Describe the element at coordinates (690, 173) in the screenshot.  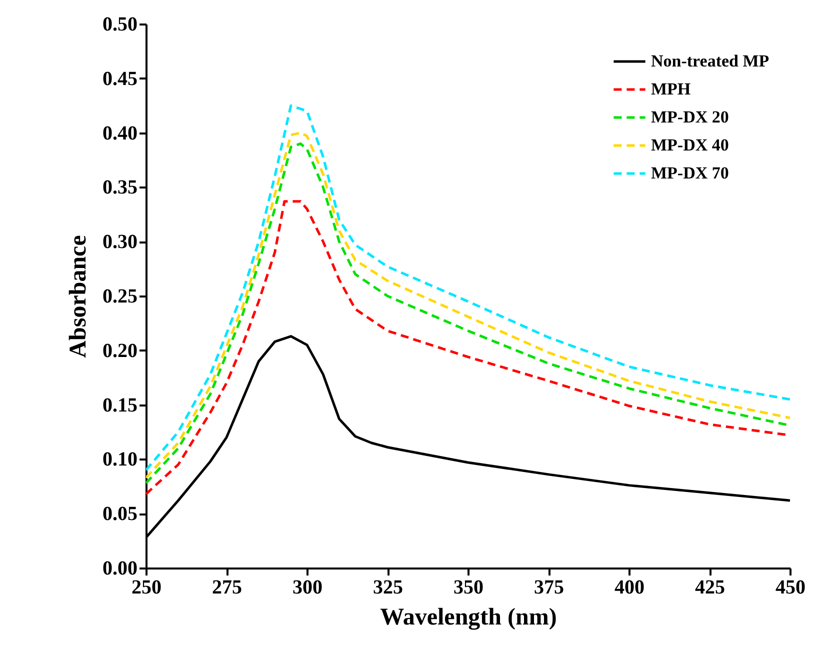
I see `legend-label: MP-DX 70` at that location.